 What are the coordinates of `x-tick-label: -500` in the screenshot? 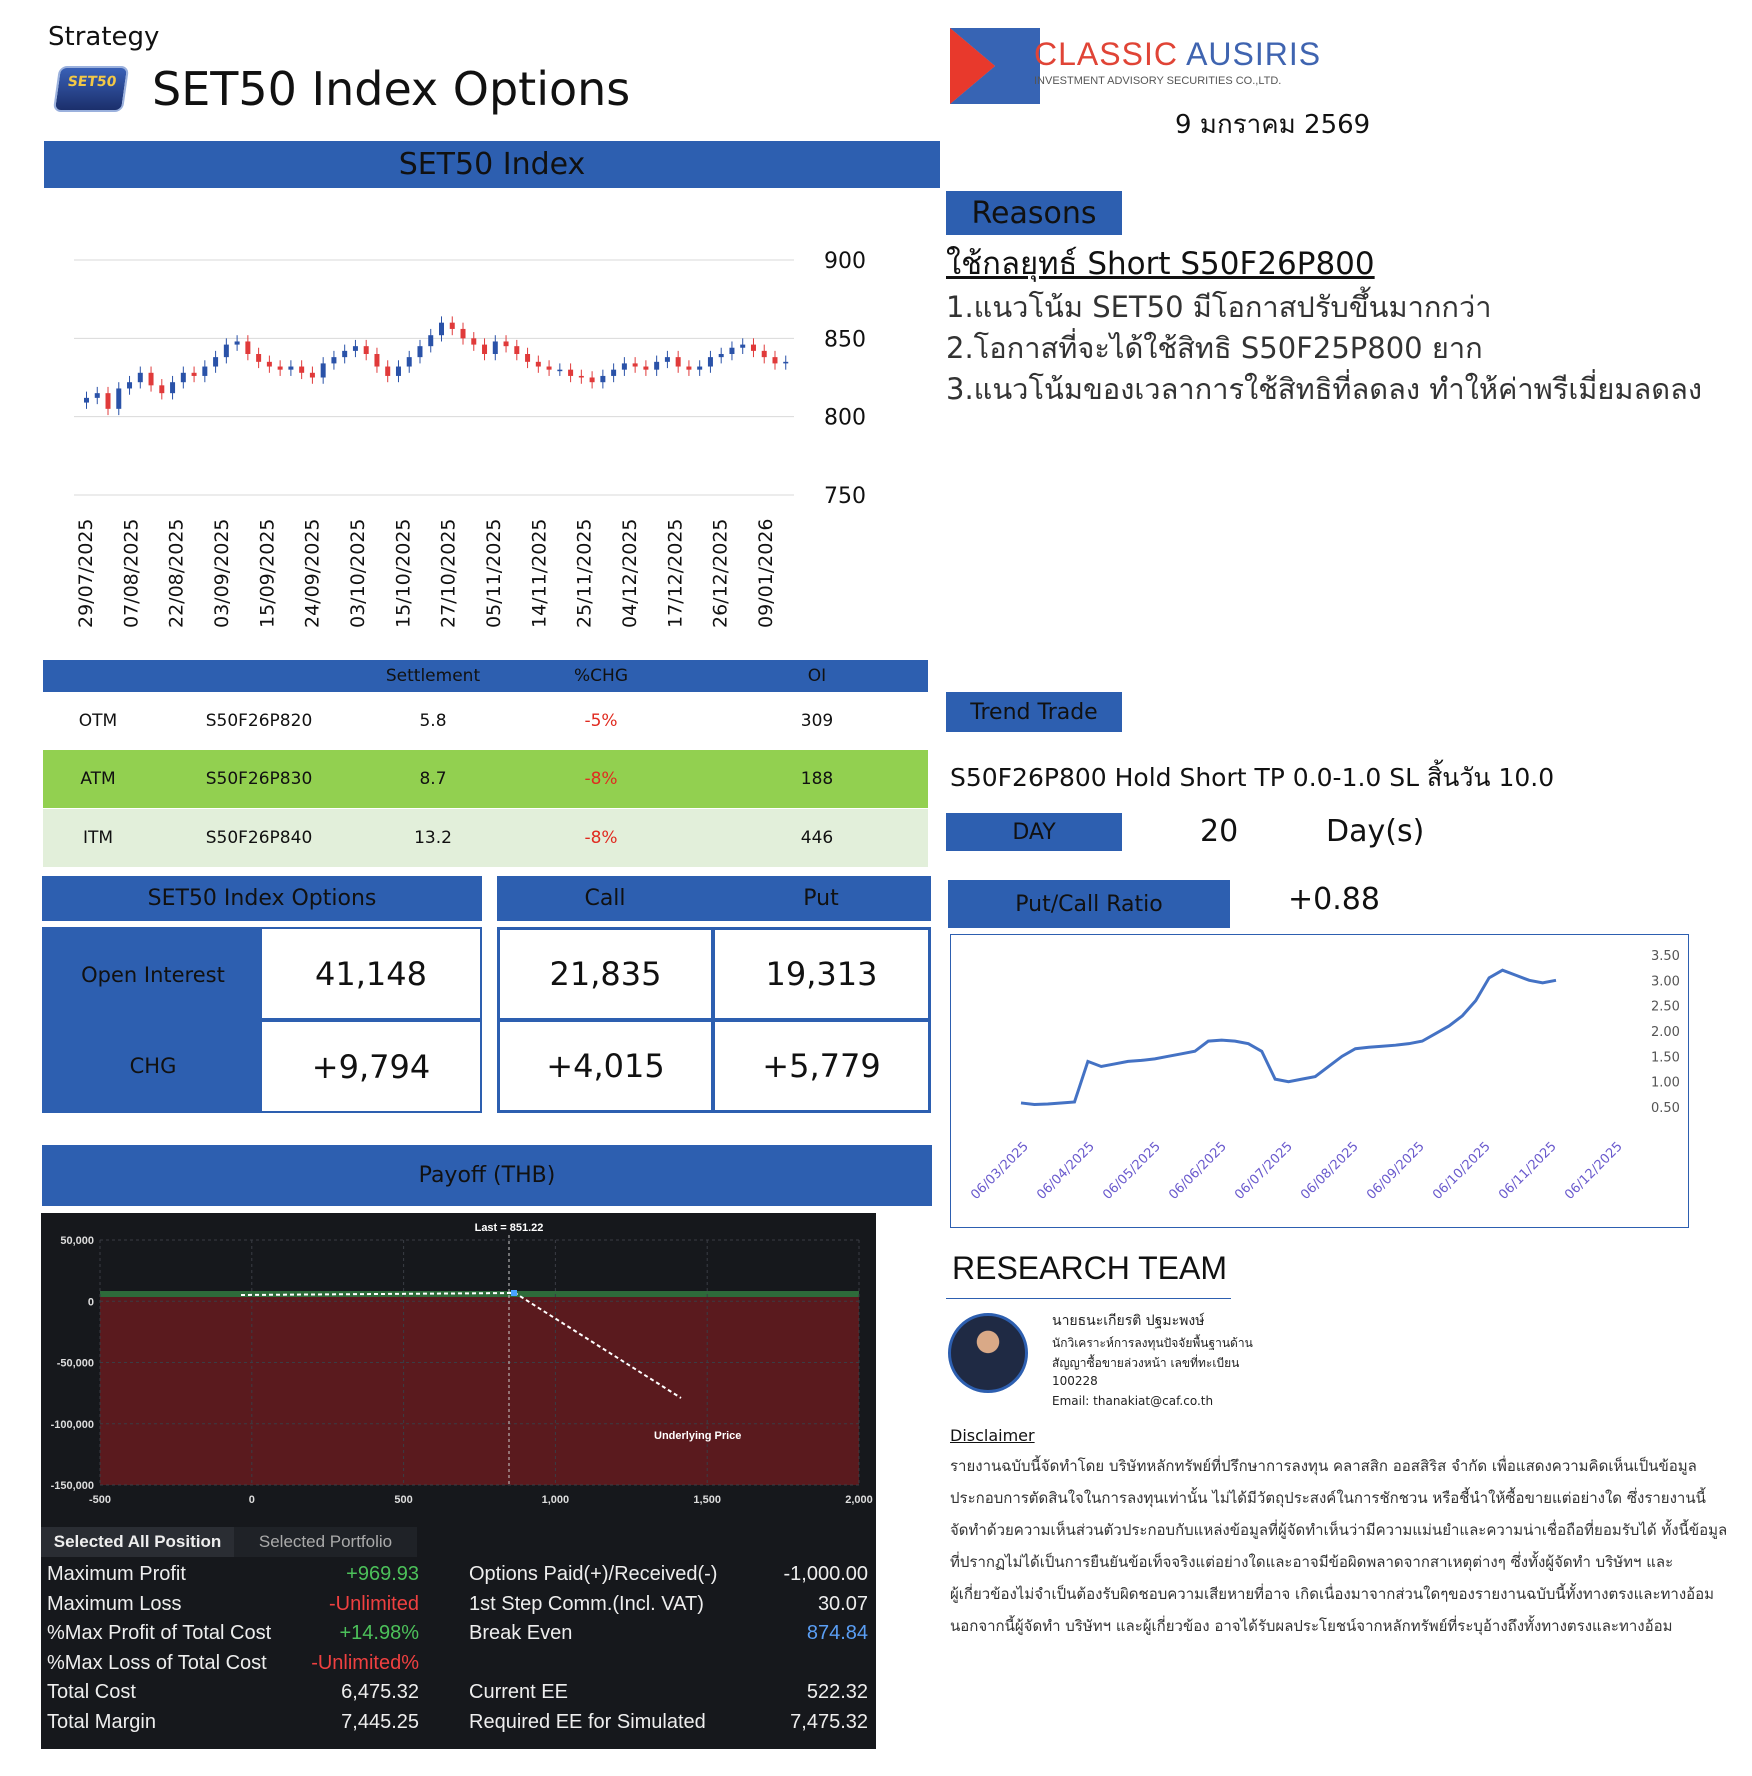 It's located at (100, 1500).